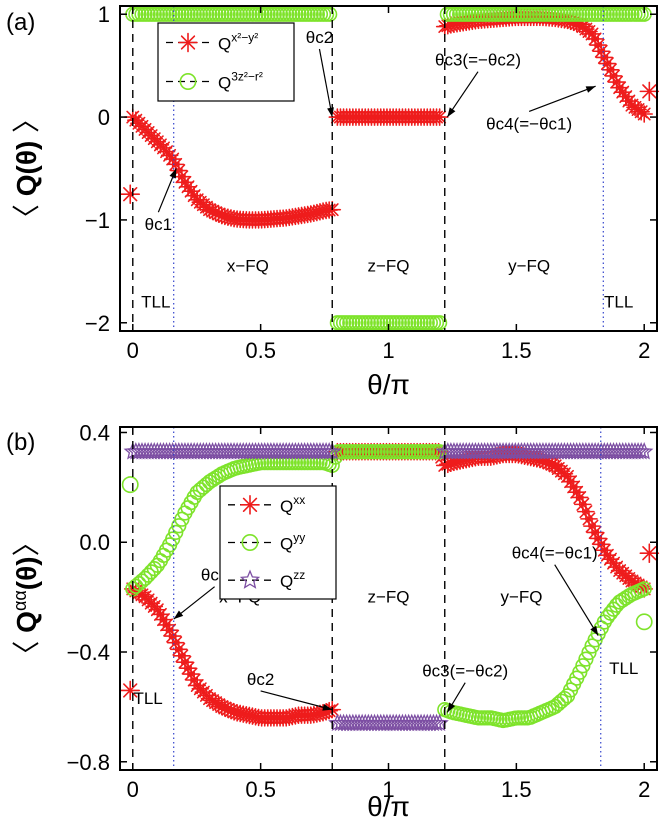  Describe the element at coordinates (26, 573) in the screenshot. I see `y-axis-label-part: (θ)` at that location.